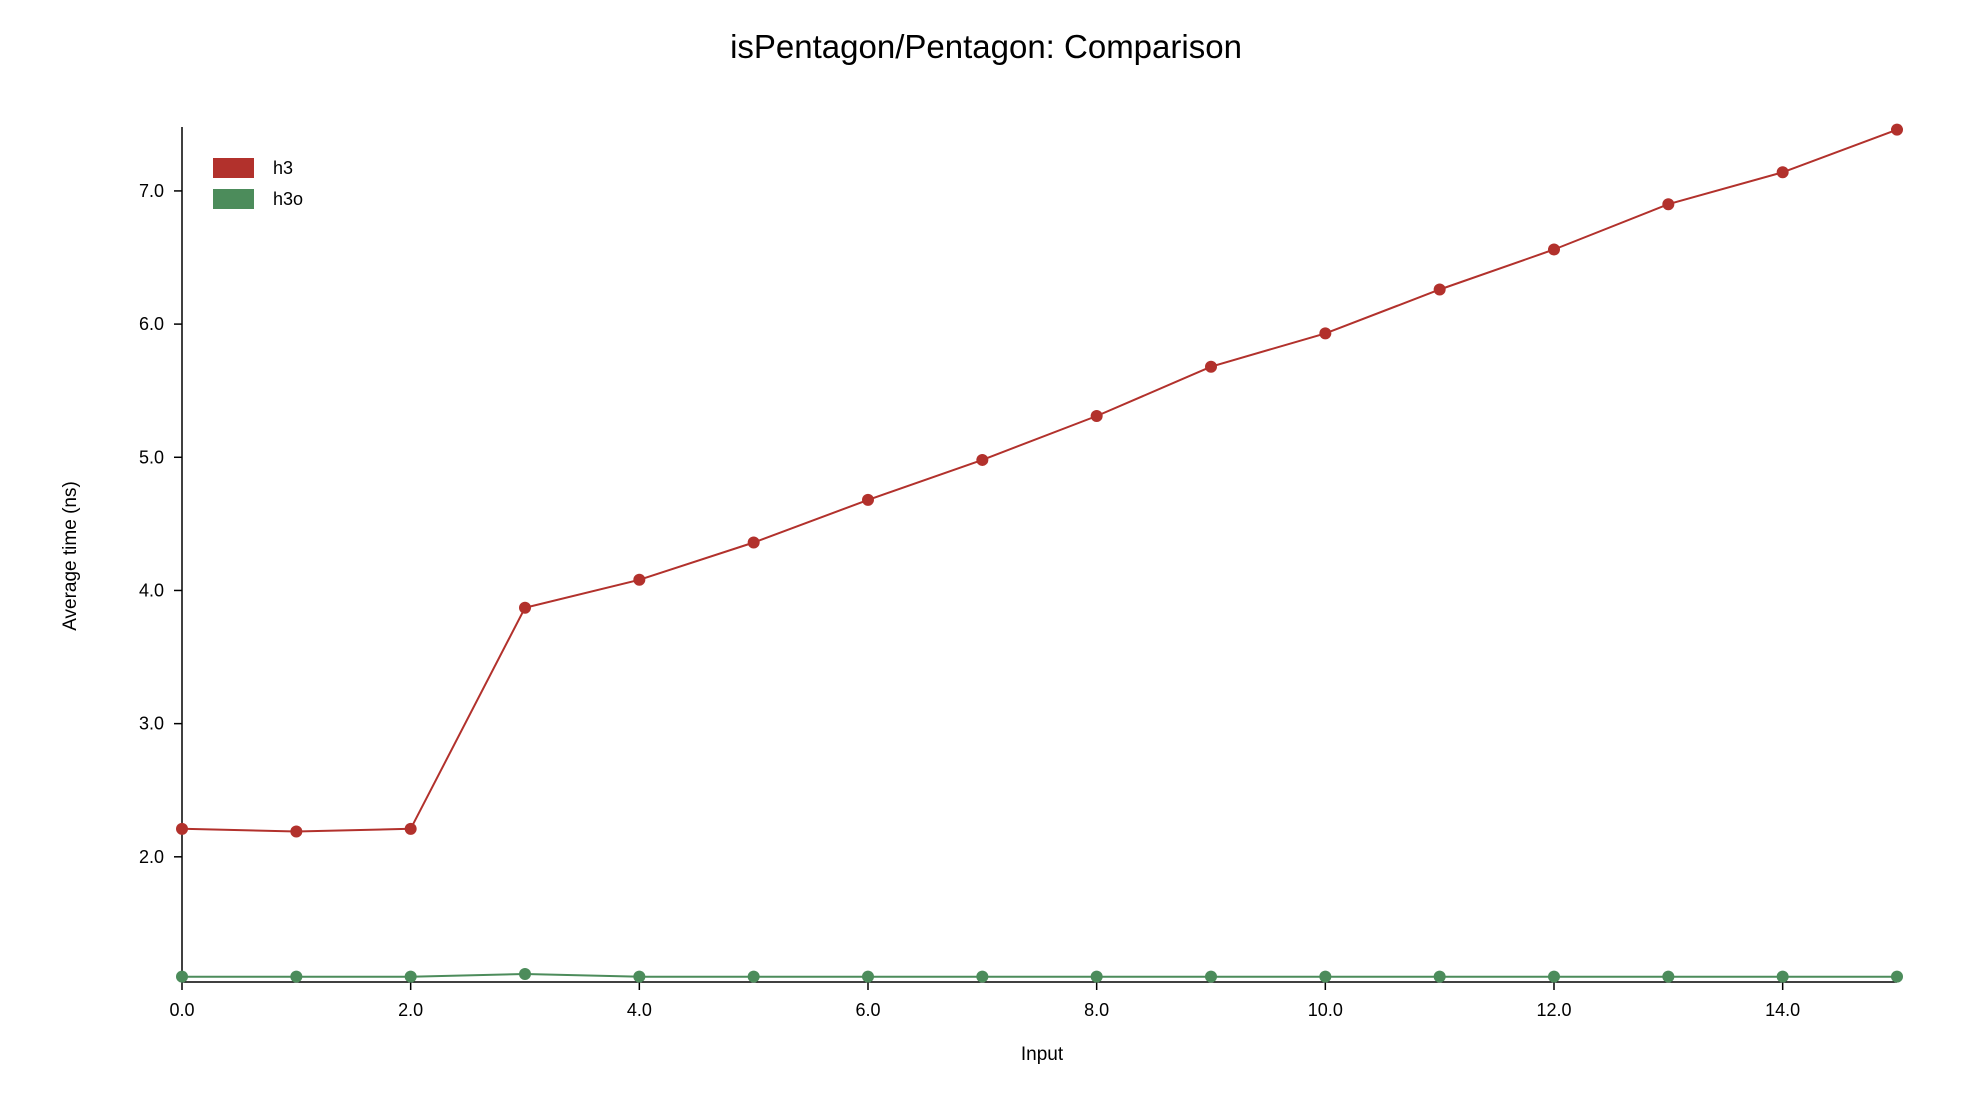 The width and height of the screenshot is (1972, 1105). What do you see at coordinates (410, 1010) in the screenshot?
I see `x-tick-label: 2.0` at bounding box center [410, 1010].